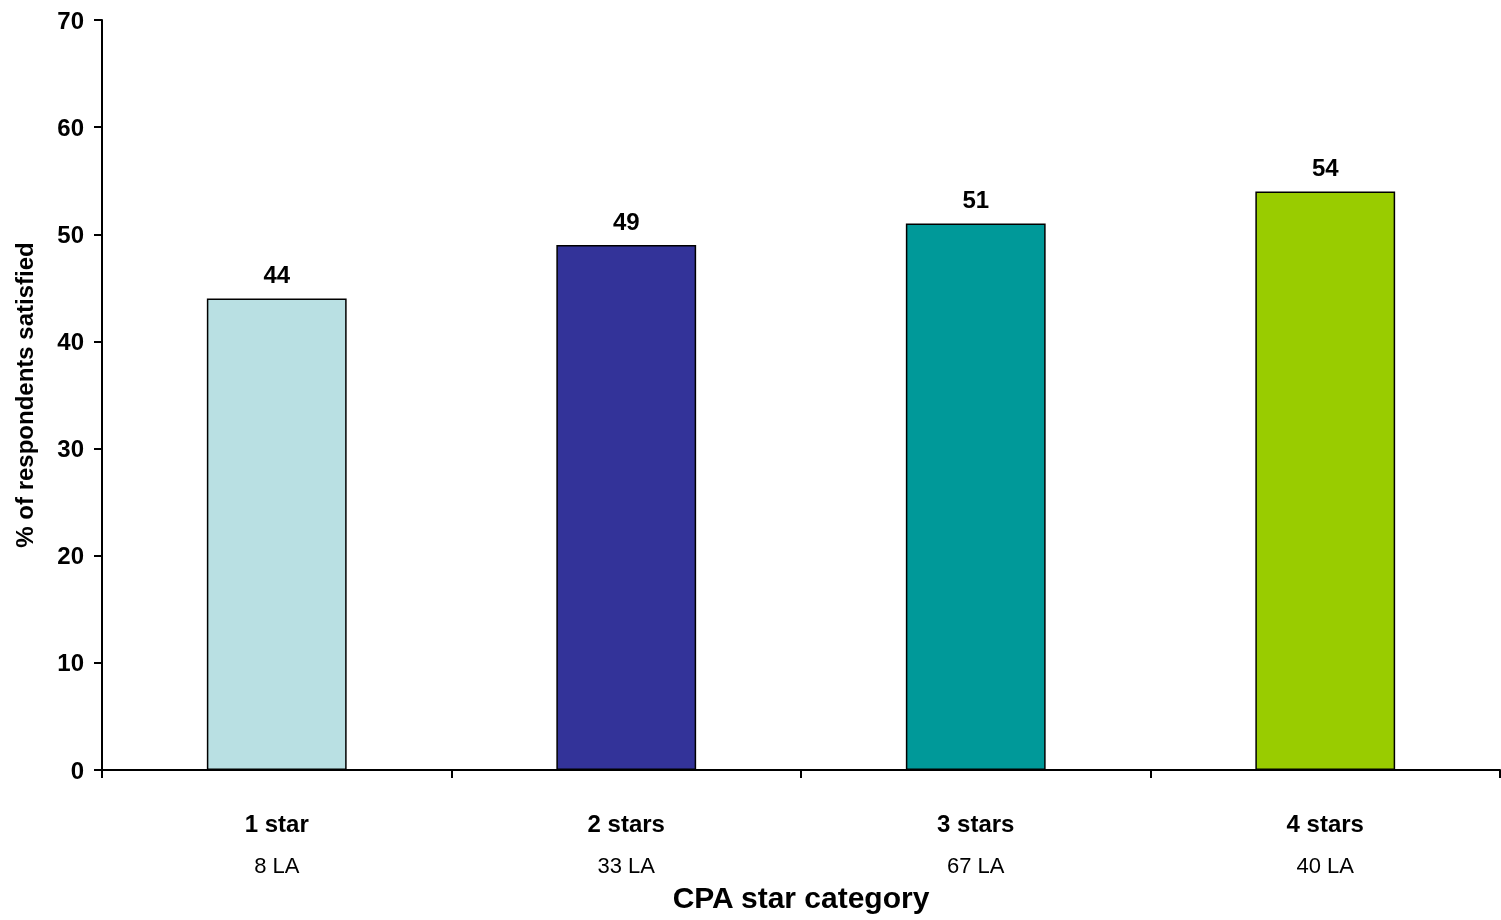 The width and height of the screenshot is (1501, 920). Describe the element at coordinates (70, 20) in the screenshot. I see `y-tick-label: 70` at that location.